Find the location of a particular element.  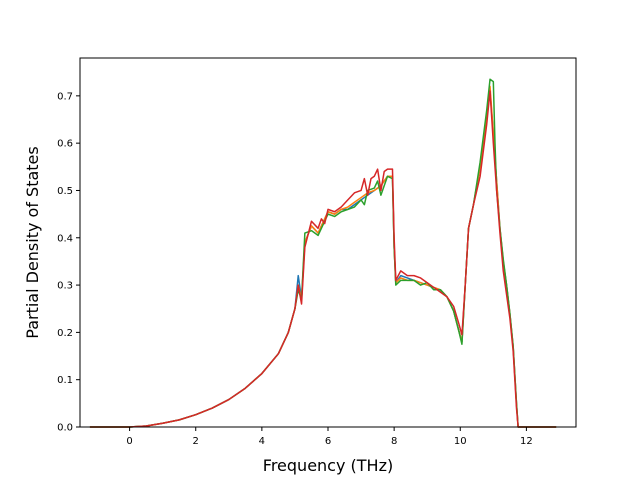

y-tick-label: 0.4 is located at coordinates (65, 238).